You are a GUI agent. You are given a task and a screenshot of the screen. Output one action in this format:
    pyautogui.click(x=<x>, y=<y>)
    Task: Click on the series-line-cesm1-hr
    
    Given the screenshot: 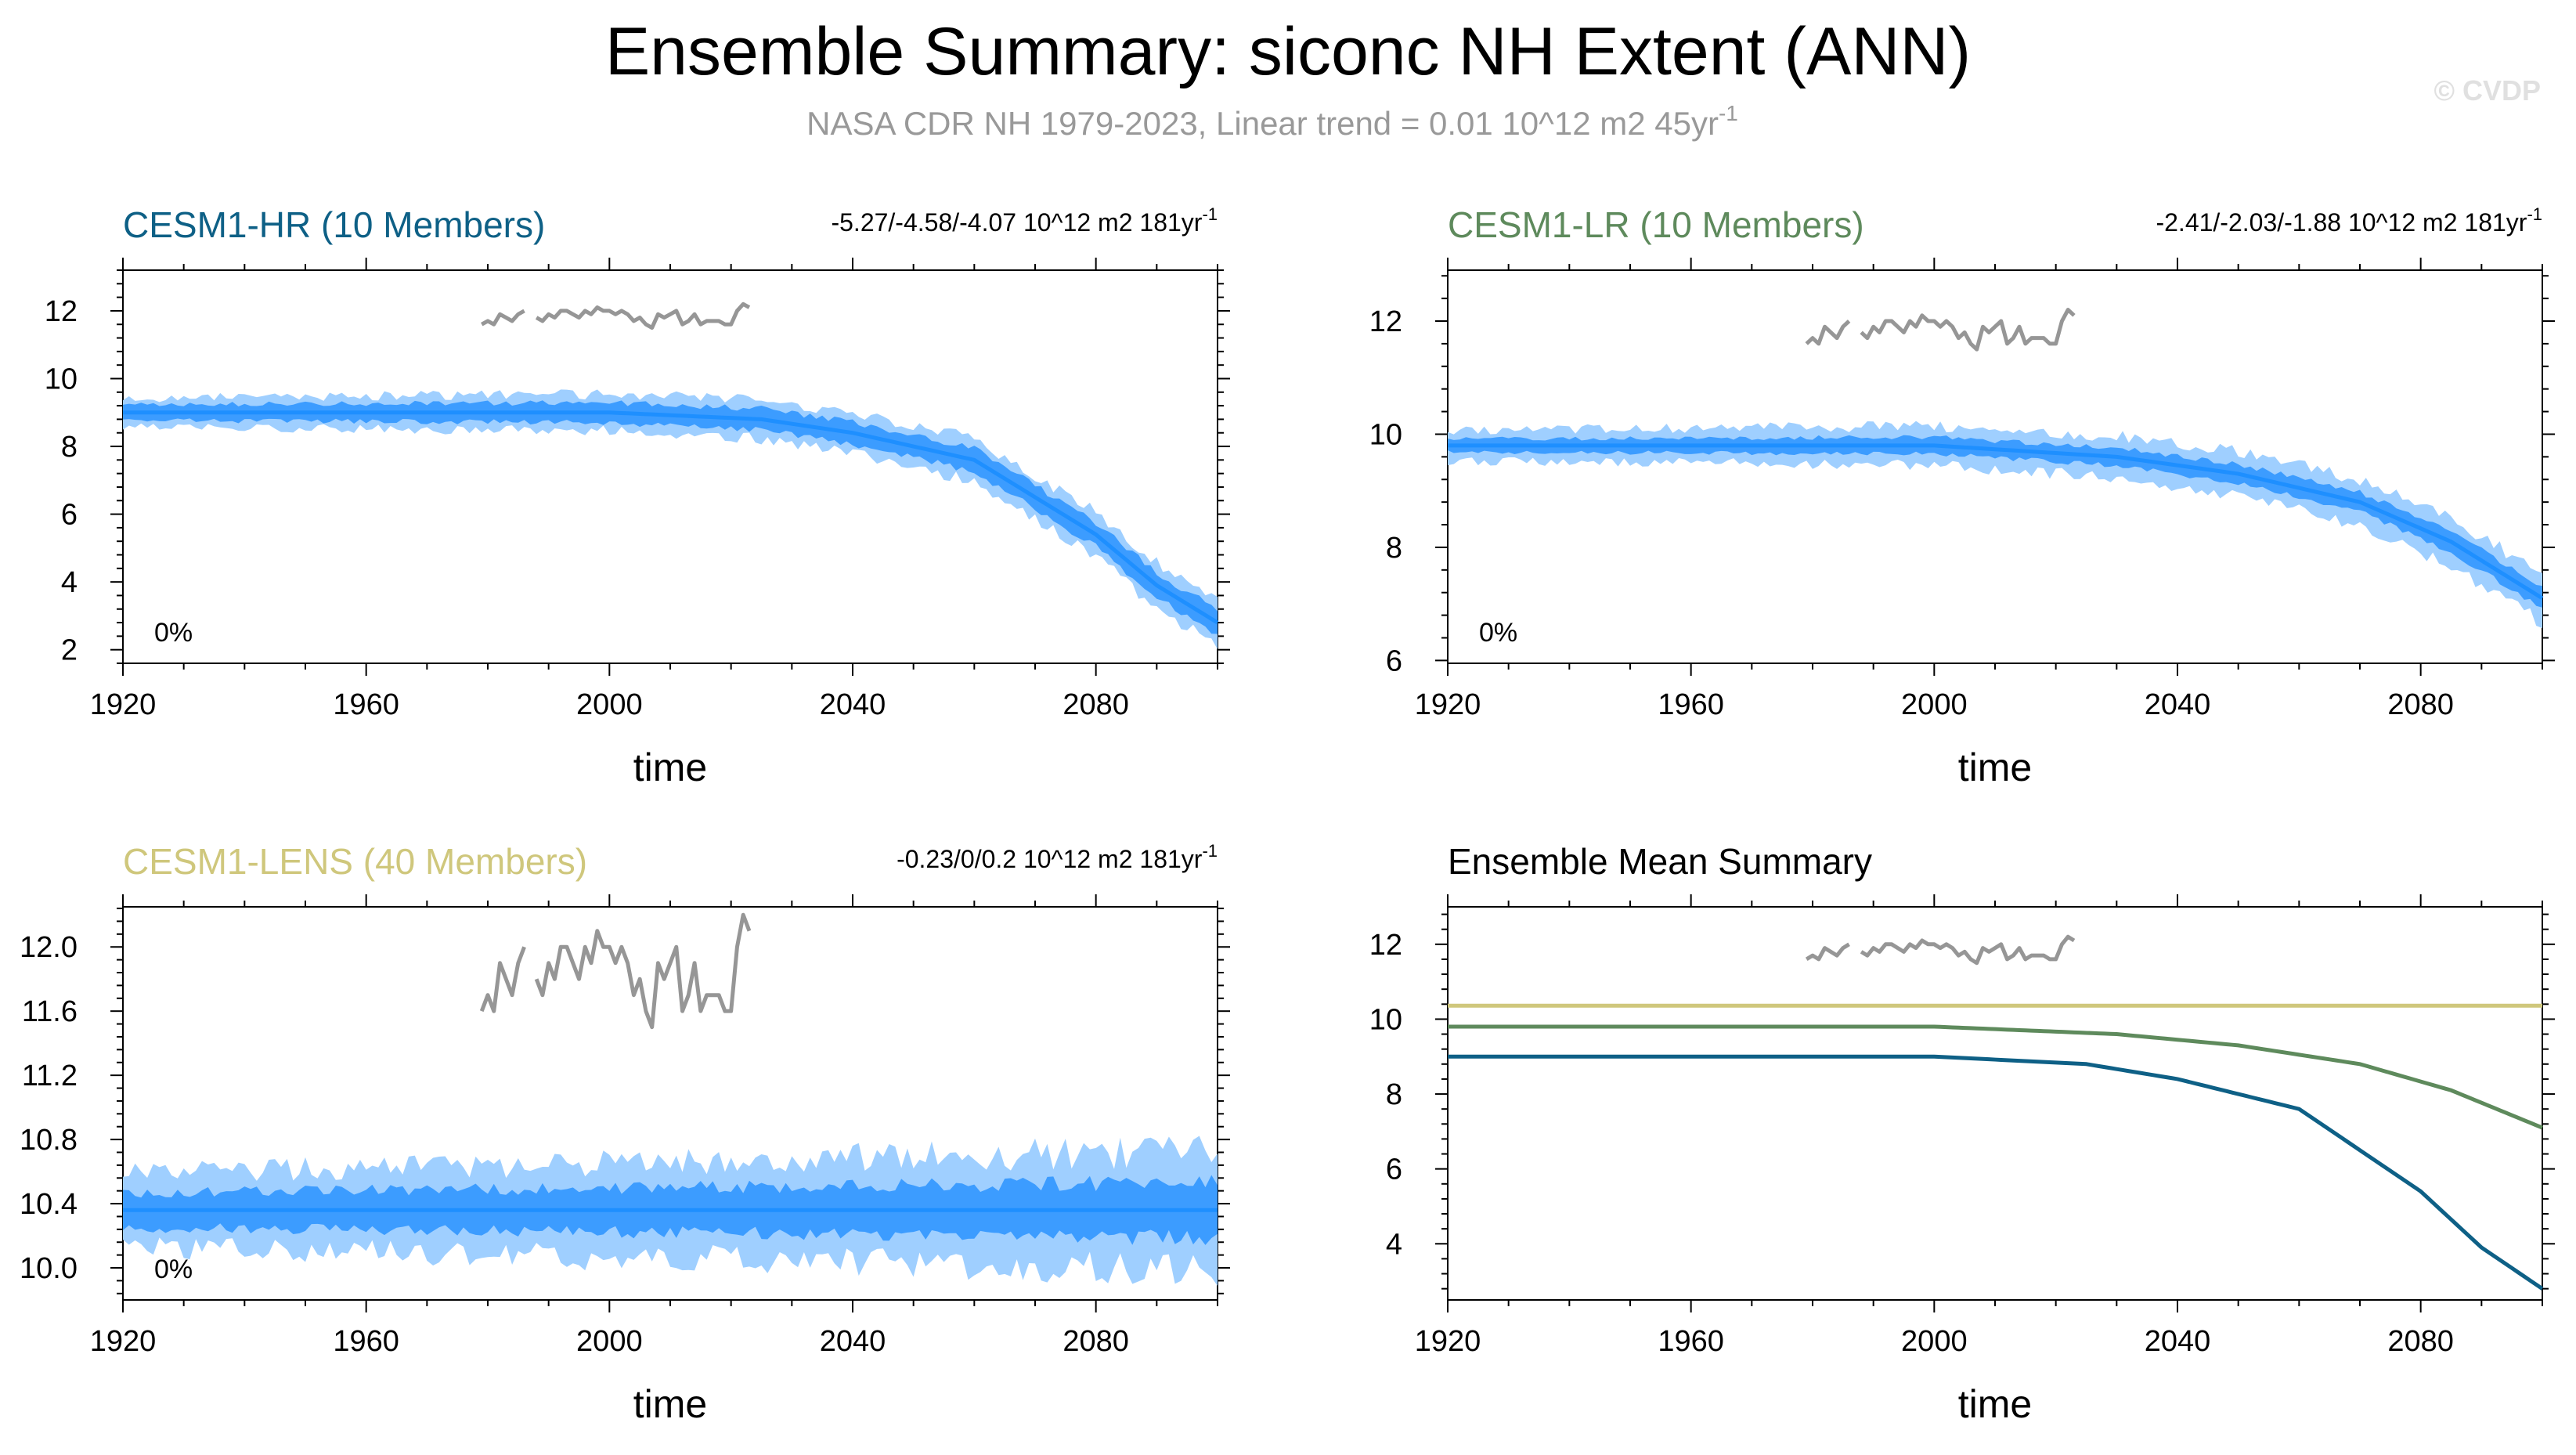 What is the action you would take?
    pyautogui.click(x=1996, y=1172)
    